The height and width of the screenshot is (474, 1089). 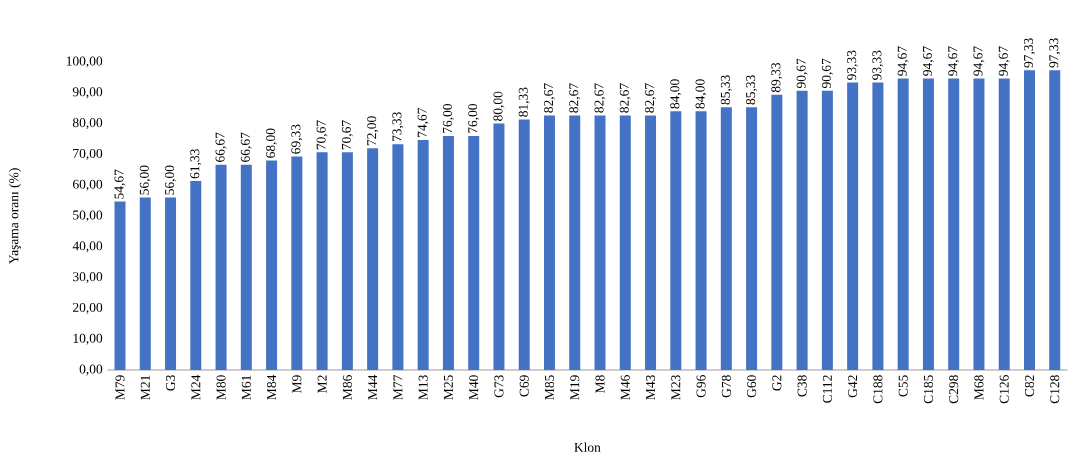 I want to click on x-tick-label: M2, so click(x=322, y=384).